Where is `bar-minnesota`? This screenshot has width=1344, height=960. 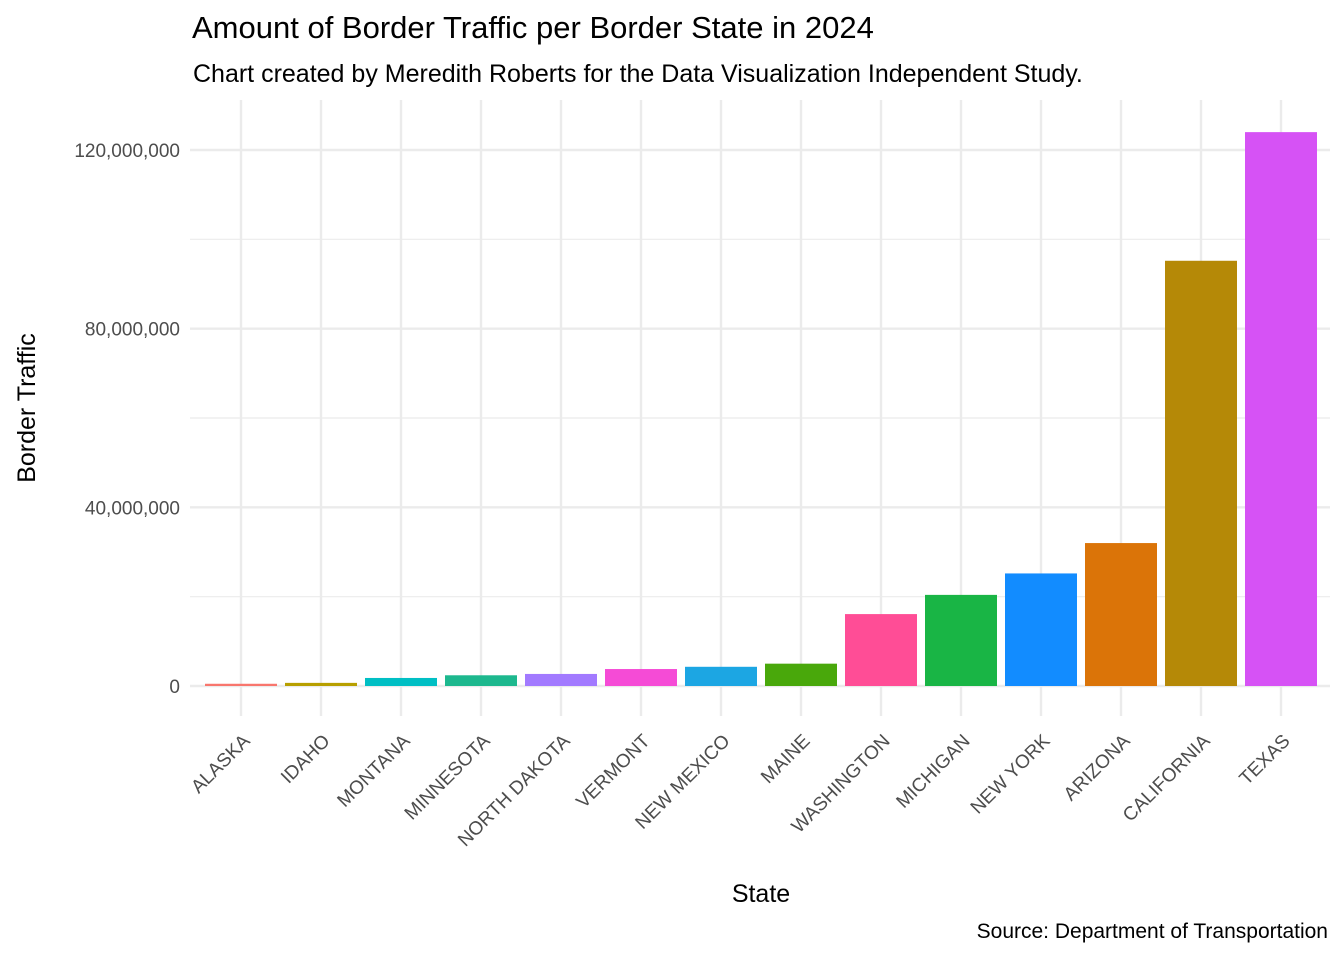 bar-minnesota is located at coordinates (481, 680).